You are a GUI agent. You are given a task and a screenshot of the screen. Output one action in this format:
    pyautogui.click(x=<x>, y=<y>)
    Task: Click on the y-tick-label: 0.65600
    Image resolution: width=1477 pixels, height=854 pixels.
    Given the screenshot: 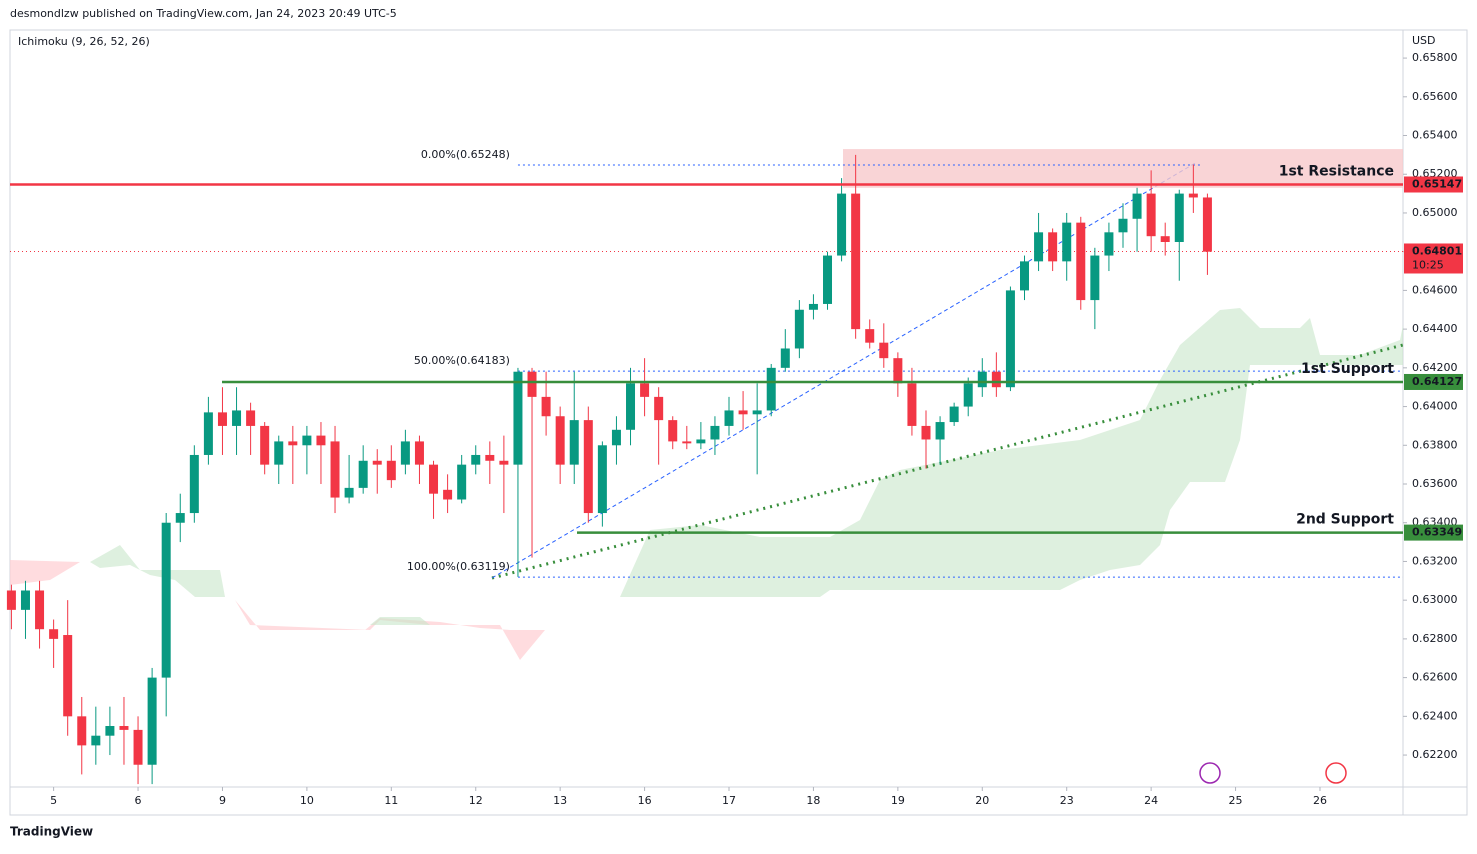 What is the action you would take?
    pyautogui.click(x=1435, y=96)
    